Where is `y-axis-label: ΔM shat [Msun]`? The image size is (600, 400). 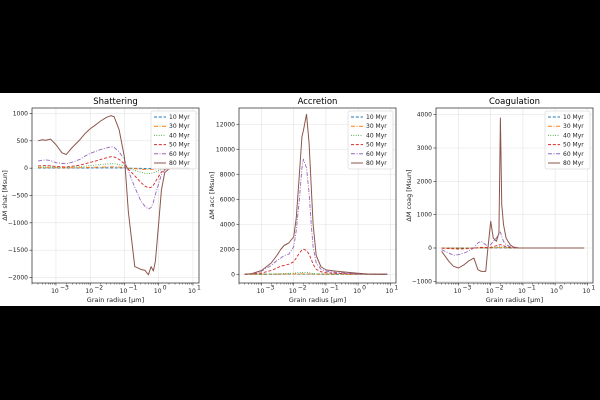 y-axis-label: ΔM shat [Msun] is located at coordinates (5, 195).